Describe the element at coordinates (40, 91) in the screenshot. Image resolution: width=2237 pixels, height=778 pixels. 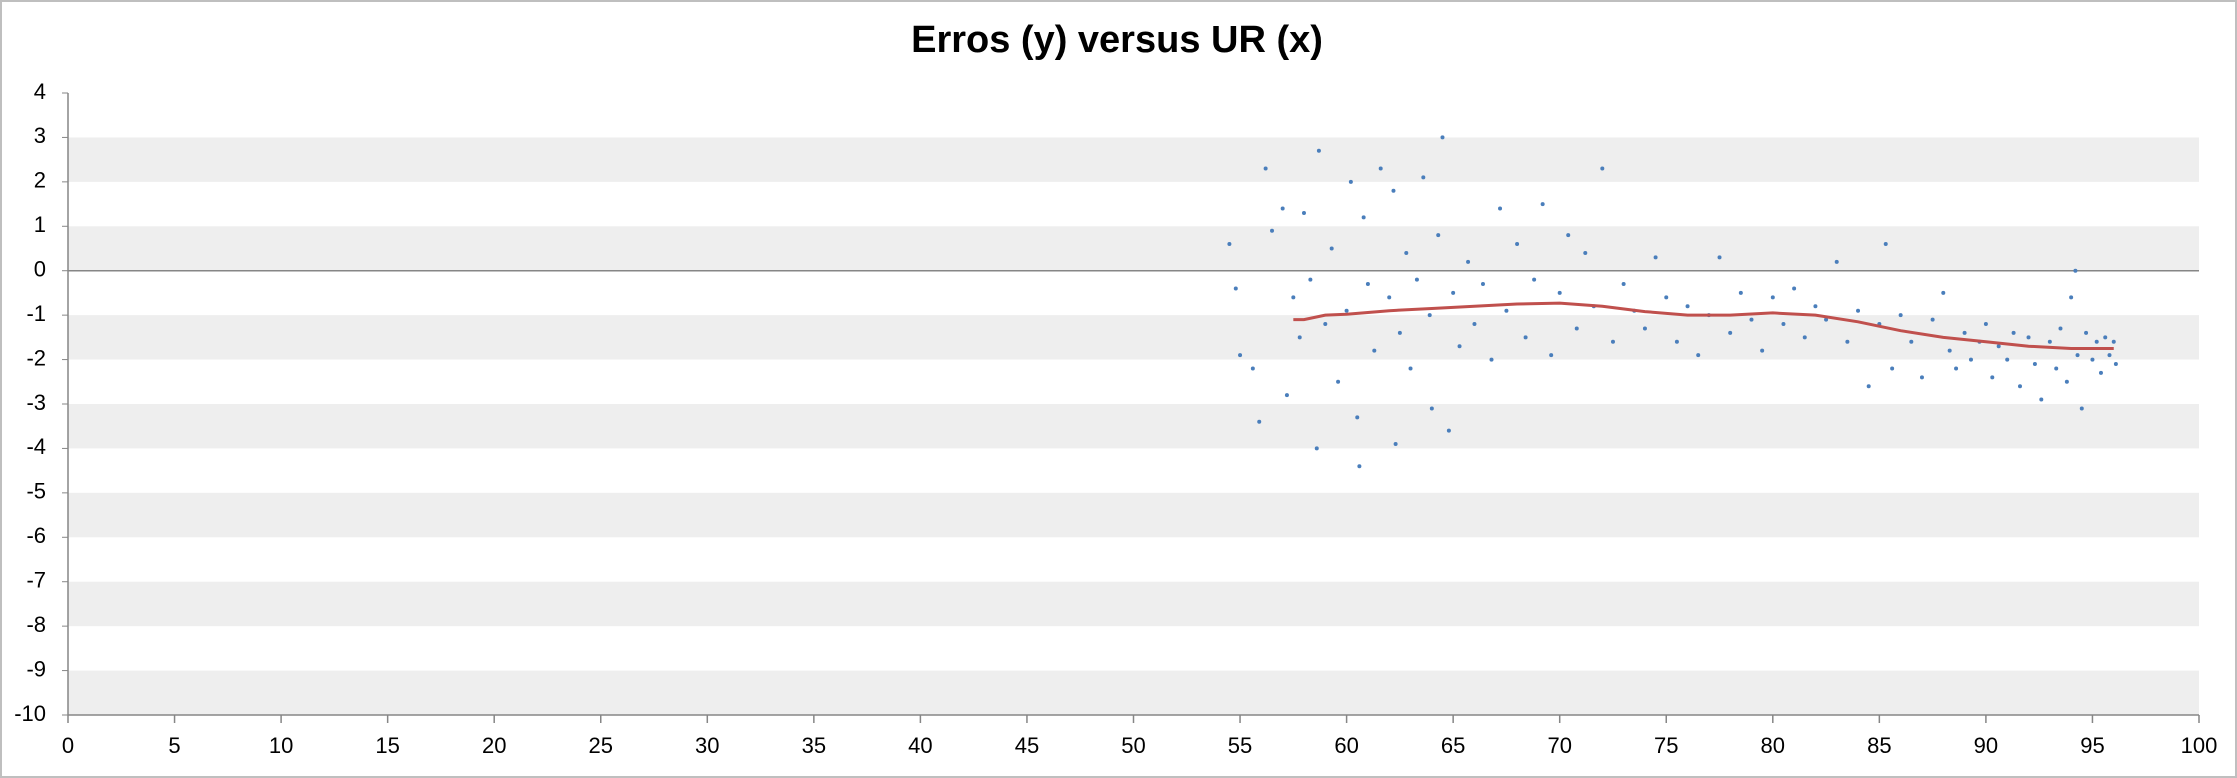
I see `y-tick-label: 4` at that location.